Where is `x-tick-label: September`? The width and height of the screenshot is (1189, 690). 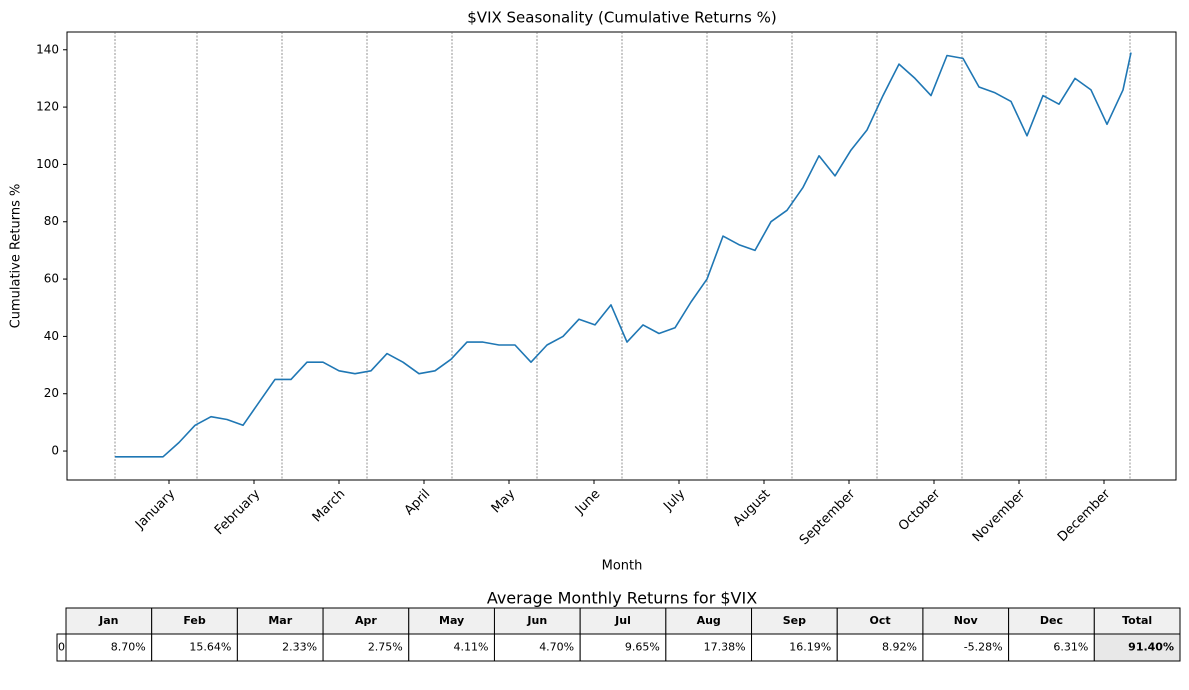
x-tick-label: September is located at coordinates (828, 517).